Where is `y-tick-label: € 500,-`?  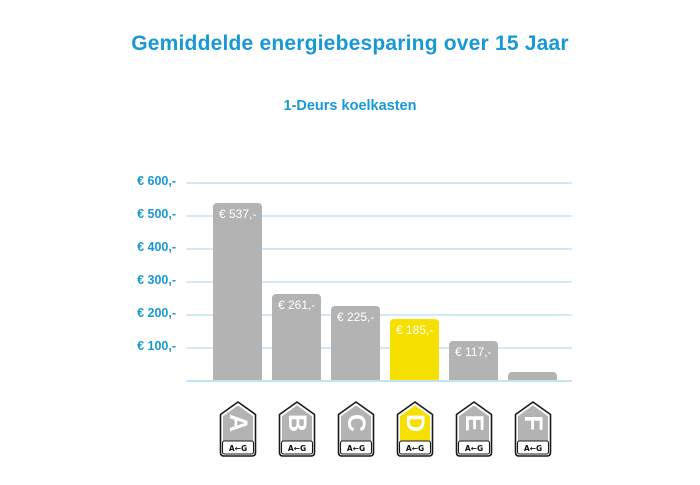 y-tick-label: € 500,- is located at coordinates (156, 214).